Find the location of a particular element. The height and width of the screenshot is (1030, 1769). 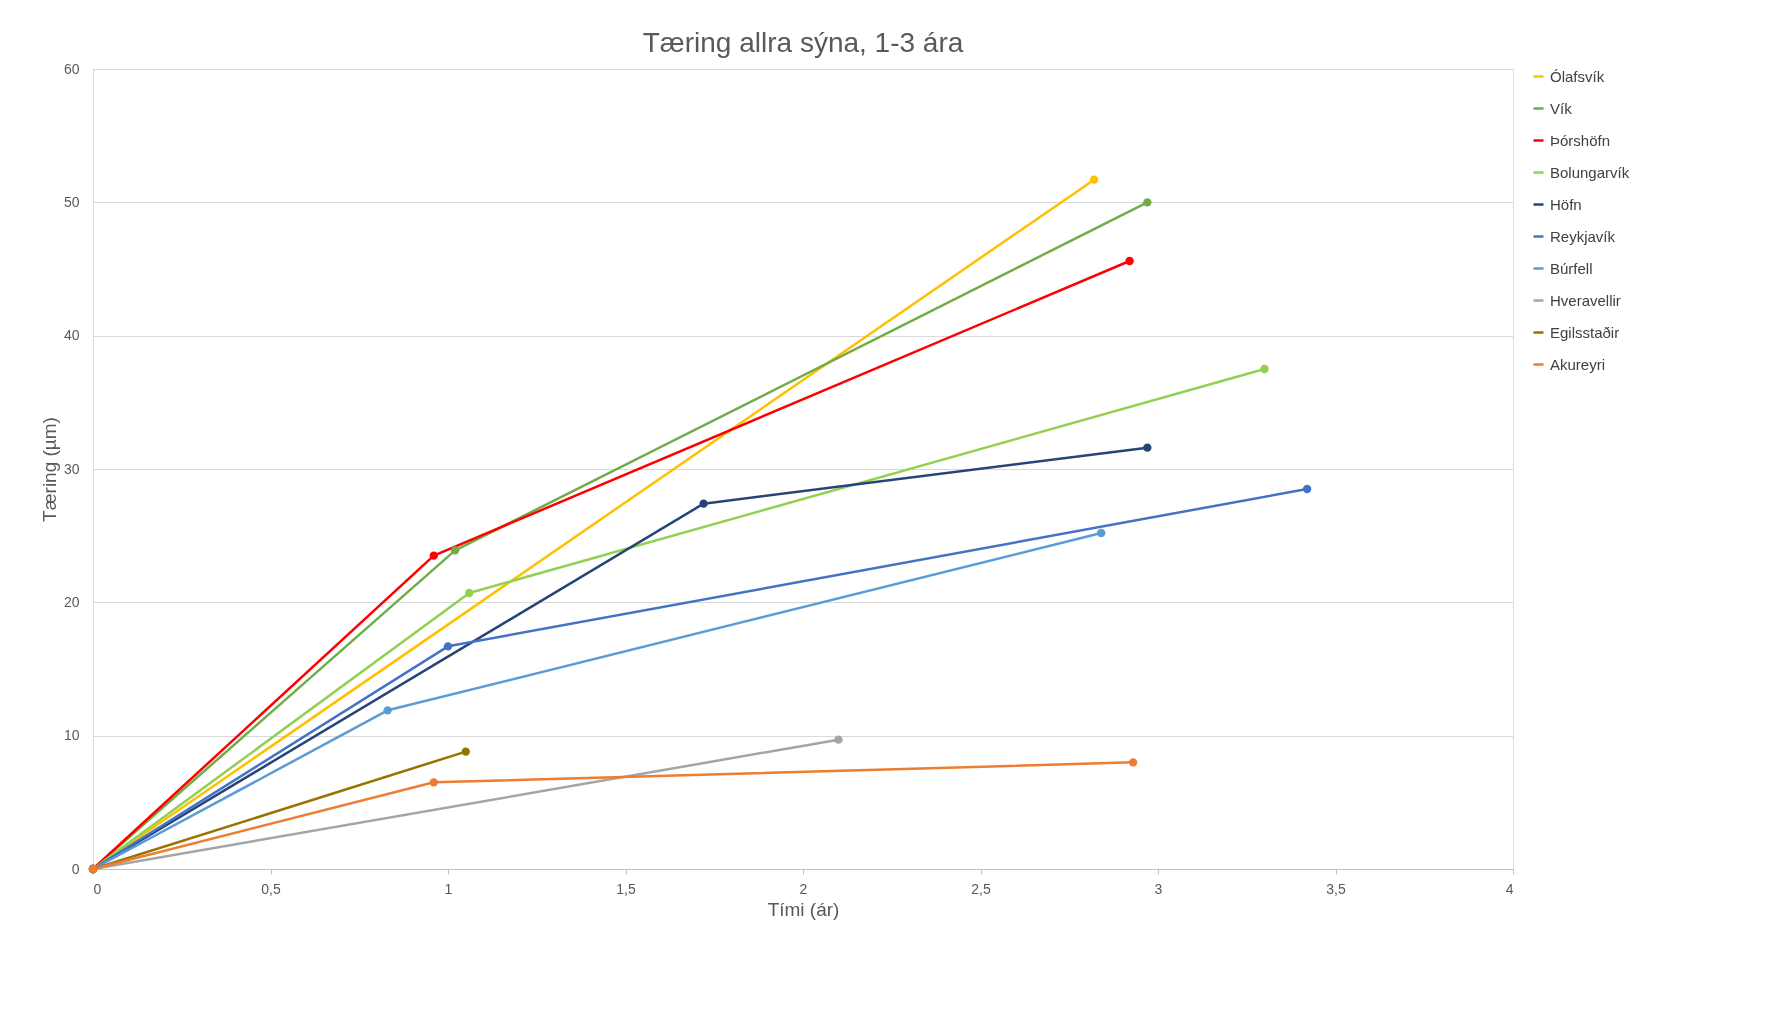

legend-label: Ólafsvík is located at coordinates (1577, 76).